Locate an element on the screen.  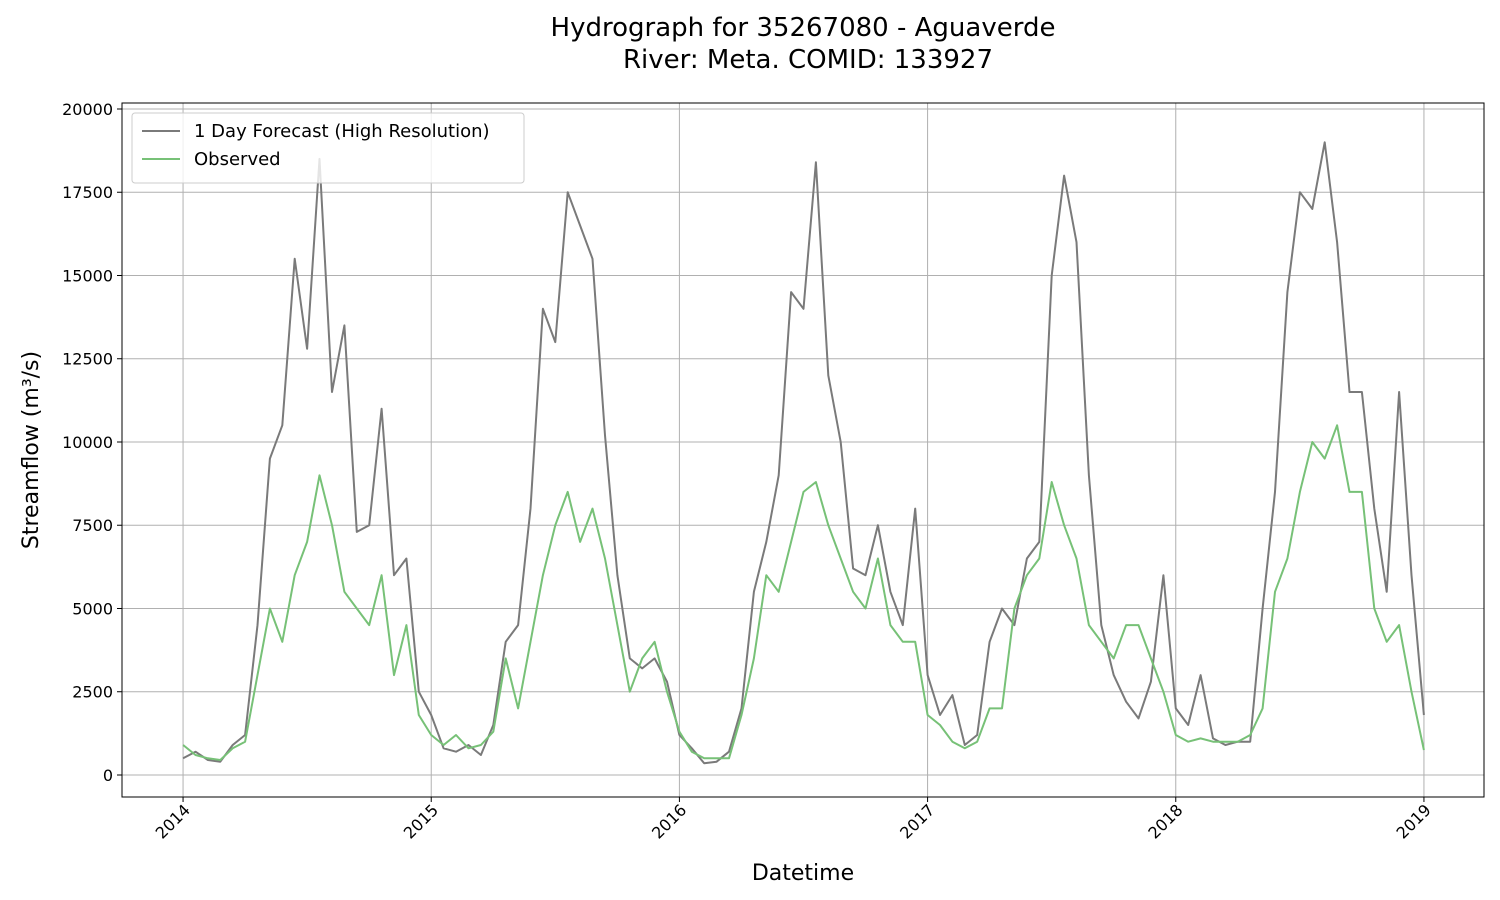
y-axis-label: Streamflow (m³/s) is located at coordinates (31, 450).